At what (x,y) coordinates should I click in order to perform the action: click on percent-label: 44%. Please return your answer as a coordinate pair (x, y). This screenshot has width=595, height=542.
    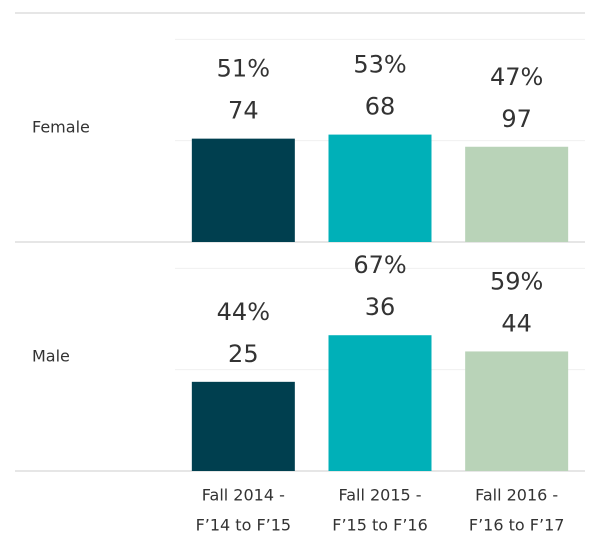
    Looking at the image, I should click on (243, 312).